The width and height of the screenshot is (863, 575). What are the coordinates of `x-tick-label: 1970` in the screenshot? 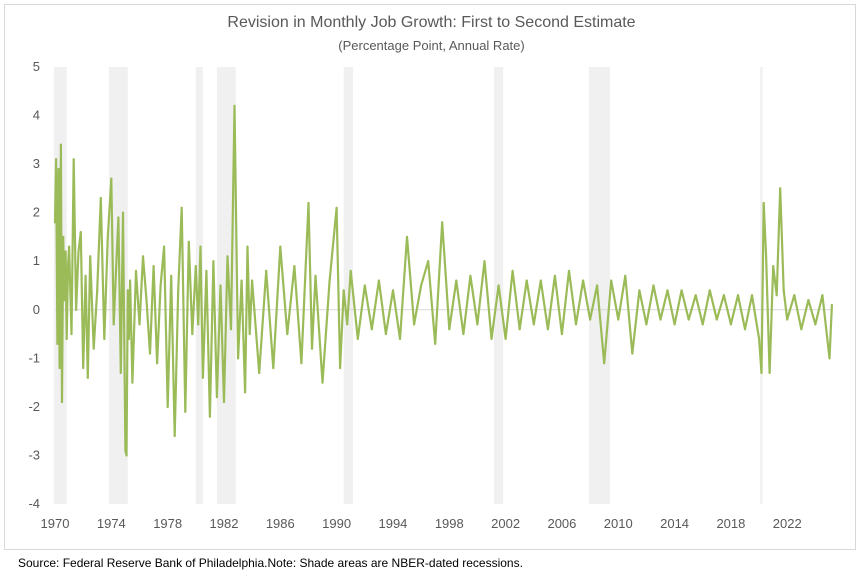 It's located at (55, 523).